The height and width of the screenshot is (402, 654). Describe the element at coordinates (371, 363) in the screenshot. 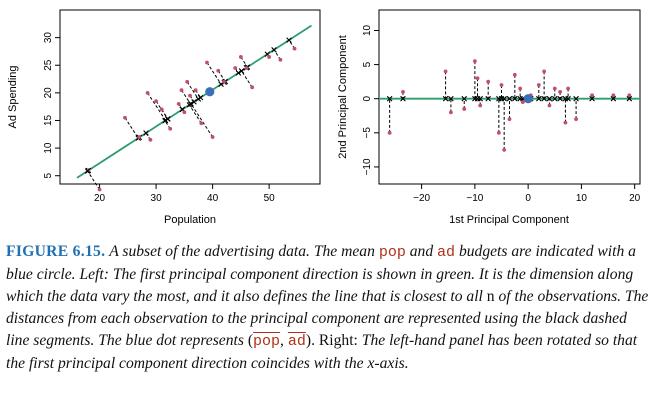

I see `caption-text-9: x` at that location.